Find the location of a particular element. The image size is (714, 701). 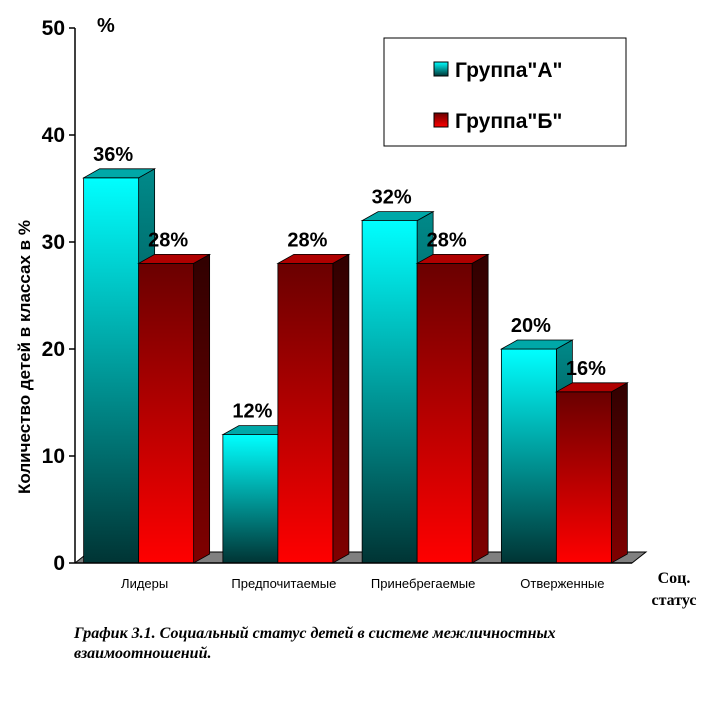

x-category-label: Принебрегаемые is located at coordinates (423, 583).